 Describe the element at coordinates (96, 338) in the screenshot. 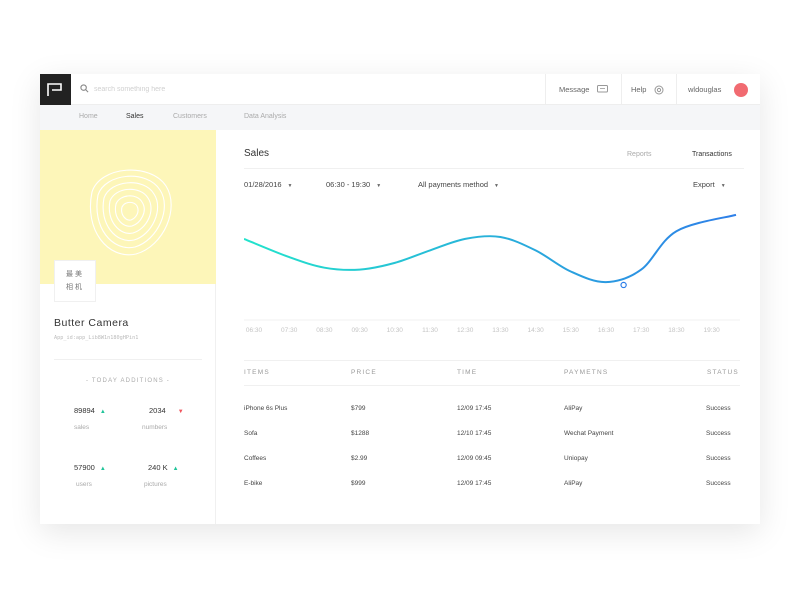

I see `app-id: App_id:app_Lib8W1n180gHPin1` at that location.